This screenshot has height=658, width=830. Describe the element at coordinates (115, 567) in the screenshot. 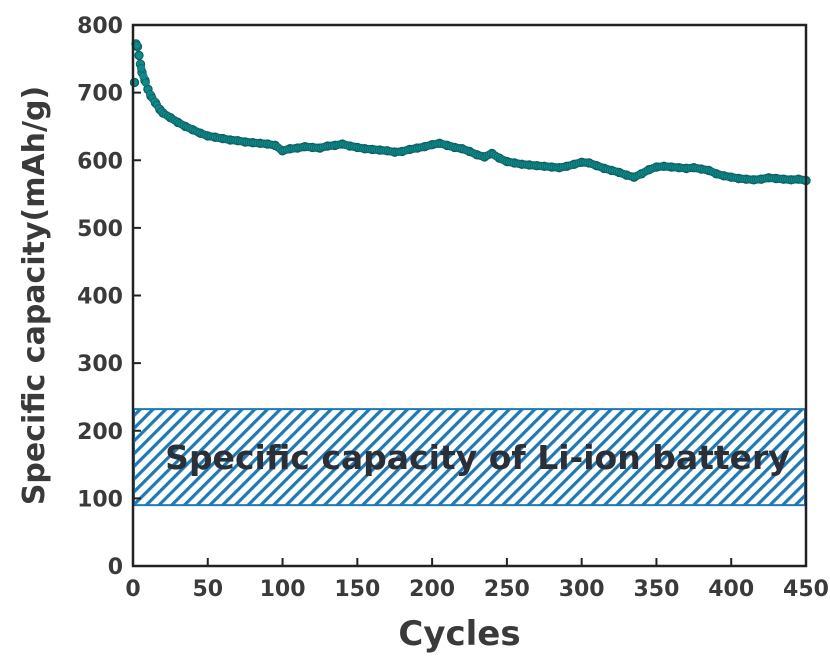

I see `y-tick-label: 0` at that location.